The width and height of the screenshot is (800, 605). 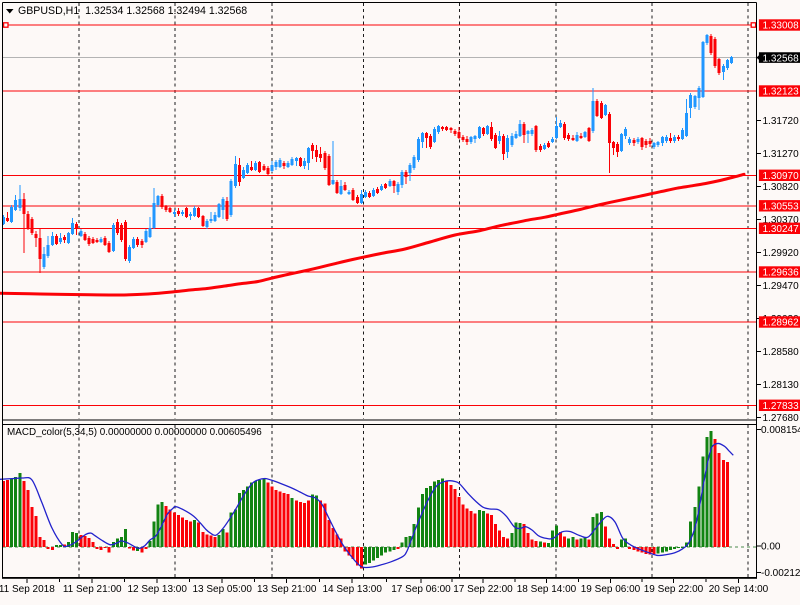 What do you see at coordinates (157, 589) in the screenshot?
I see `svg-text: 12 Sep 13:00` at bounding box center [157, 589].